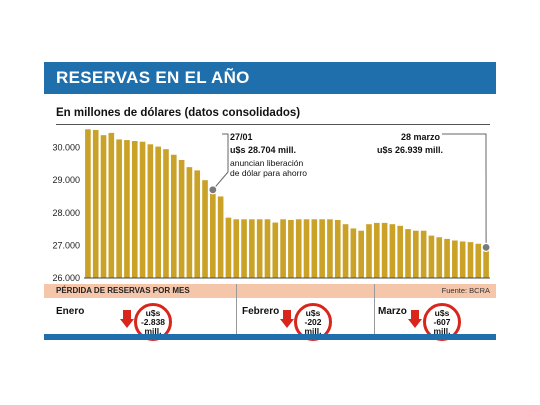  I want to click on loss-section-title: PÉRDIDA DE RESERVAS POR MES, so click(123, 290).